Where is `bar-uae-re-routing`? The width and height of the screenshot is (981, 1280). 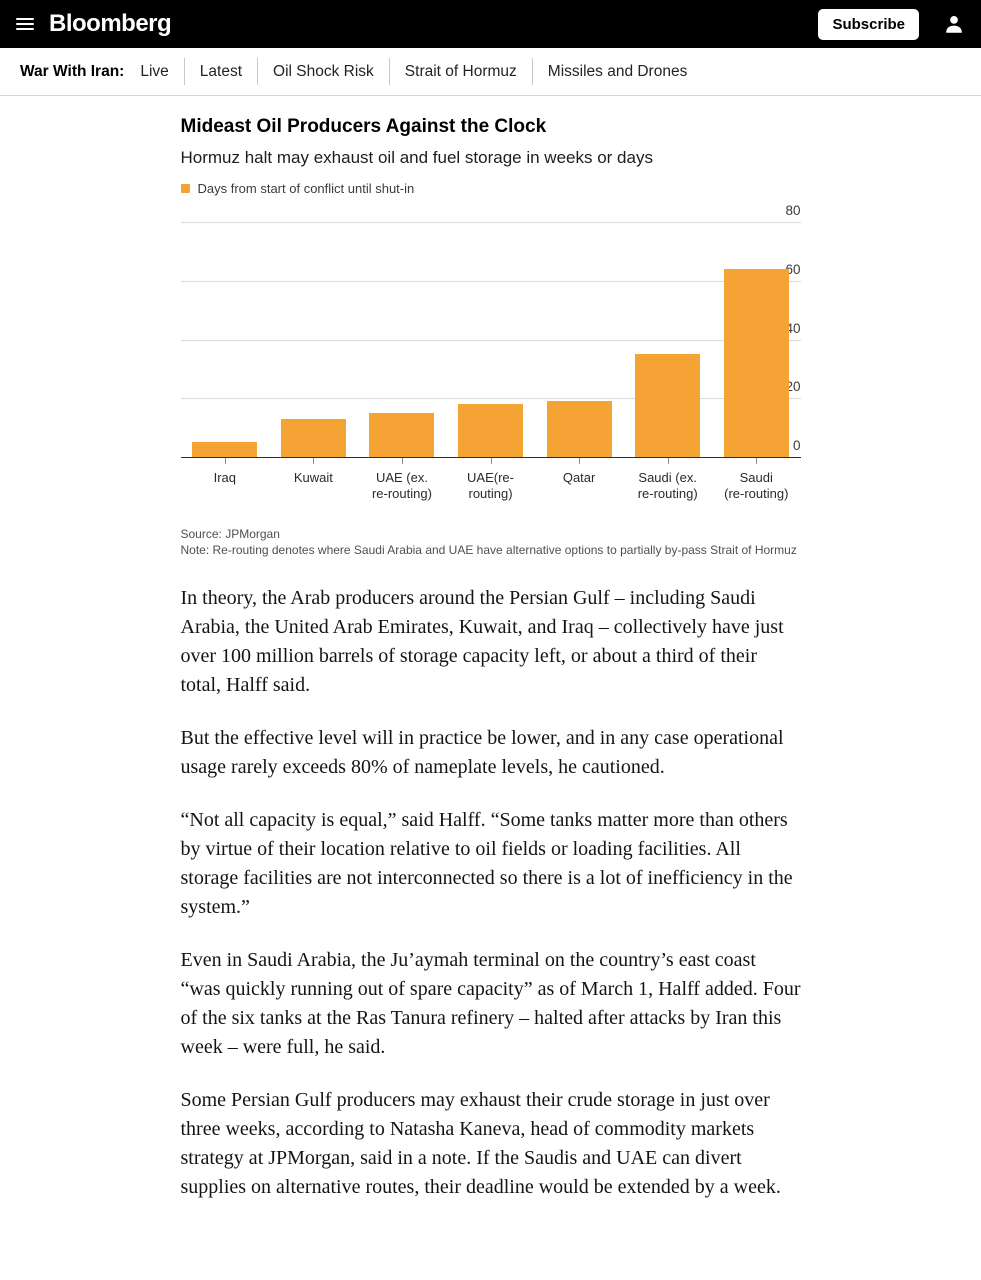 bar-uae-re-routing is located at coordinates (490, 430).